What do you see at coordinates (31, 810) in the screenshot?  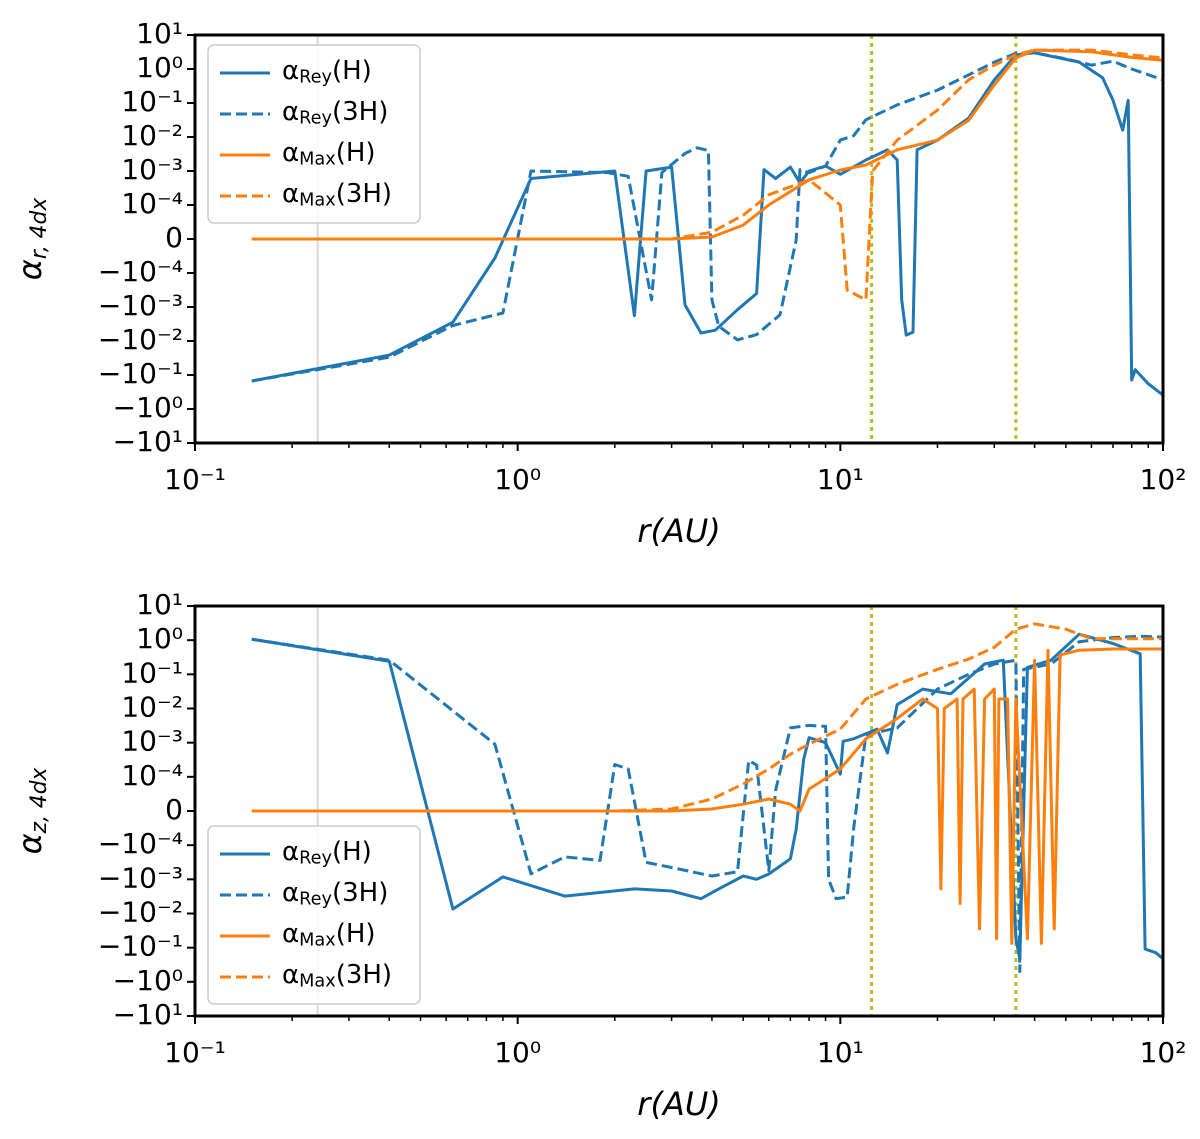 I see `y-axis-label: αz, 4dx` at bounding box center [31, 810].